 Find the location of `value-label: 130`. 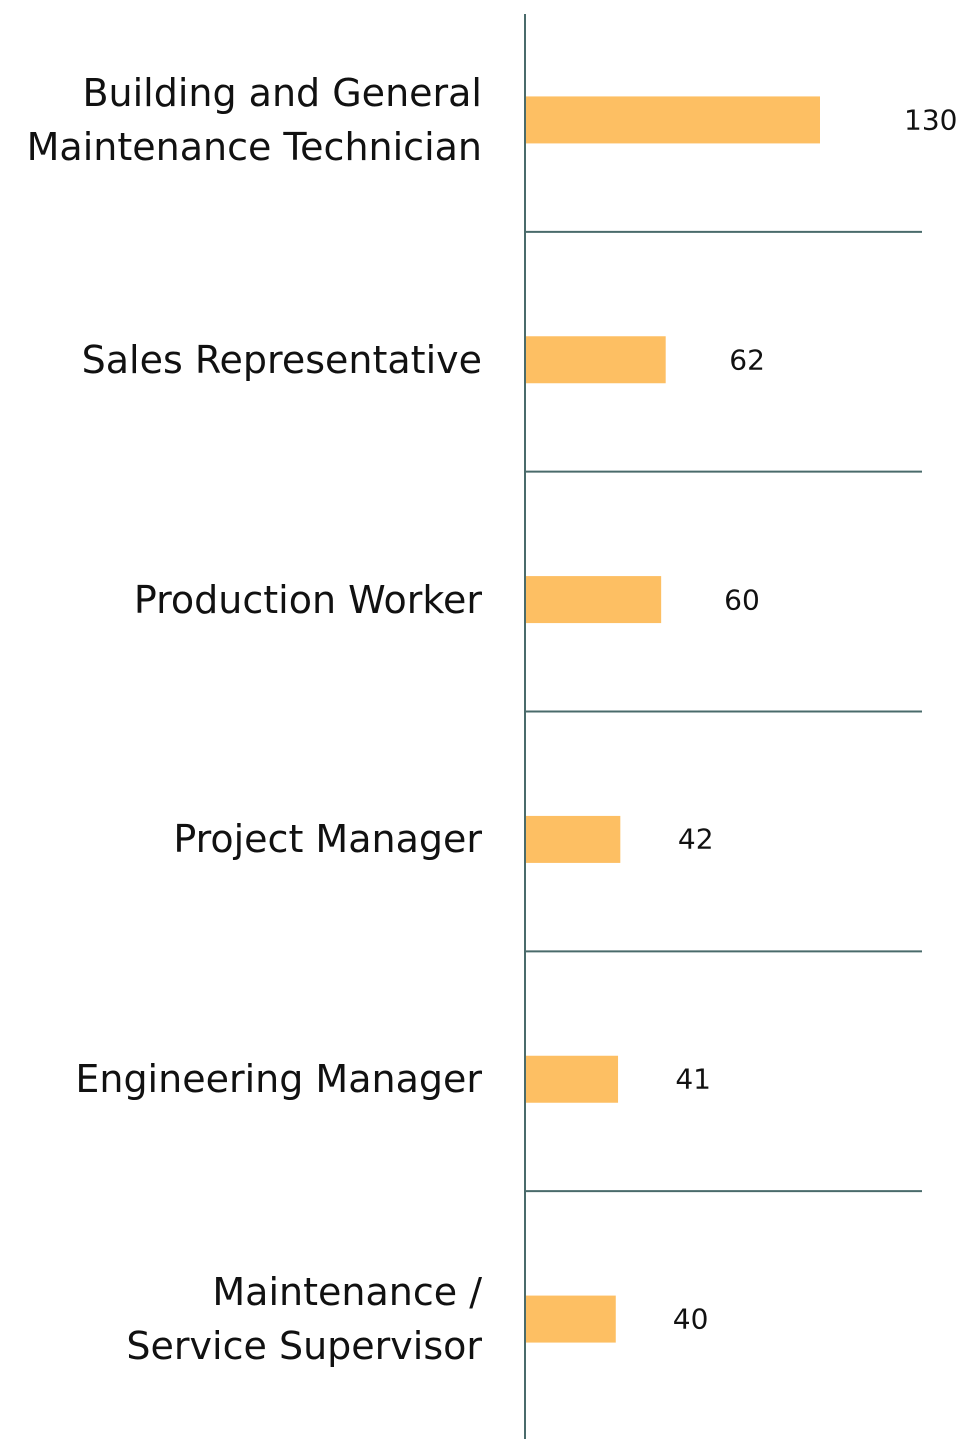

value-label: 130 is located at coordinates (931, 120).